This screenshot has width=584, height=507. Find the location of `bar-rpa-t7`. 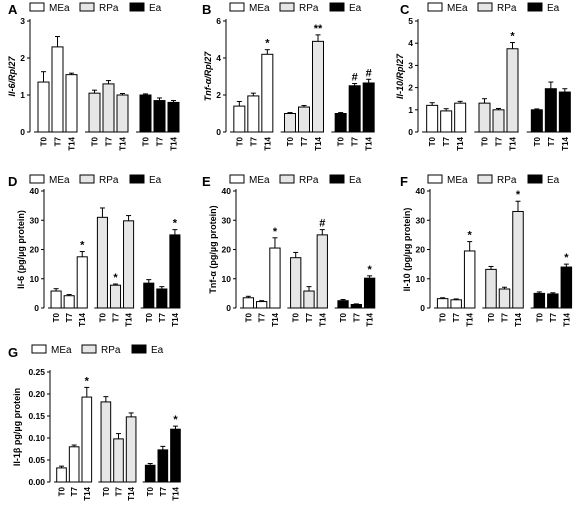

bar-rpa-t7 is located at coordinates (108, 108).